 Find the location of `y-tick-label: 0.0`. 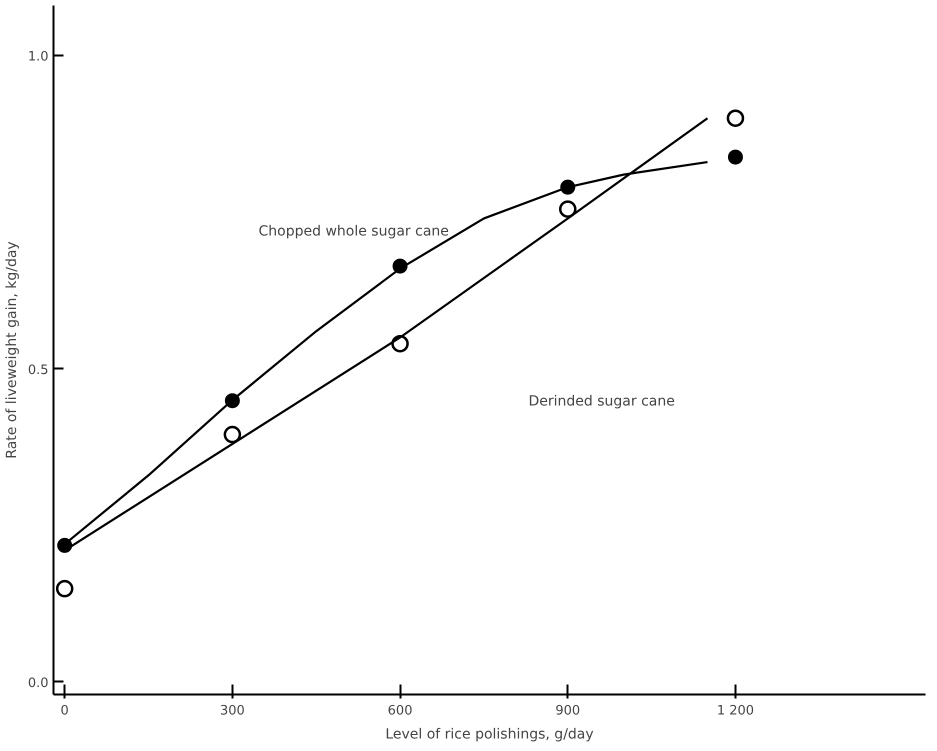

y-tick-label: 0.0 is located at coordinates (38, 683).